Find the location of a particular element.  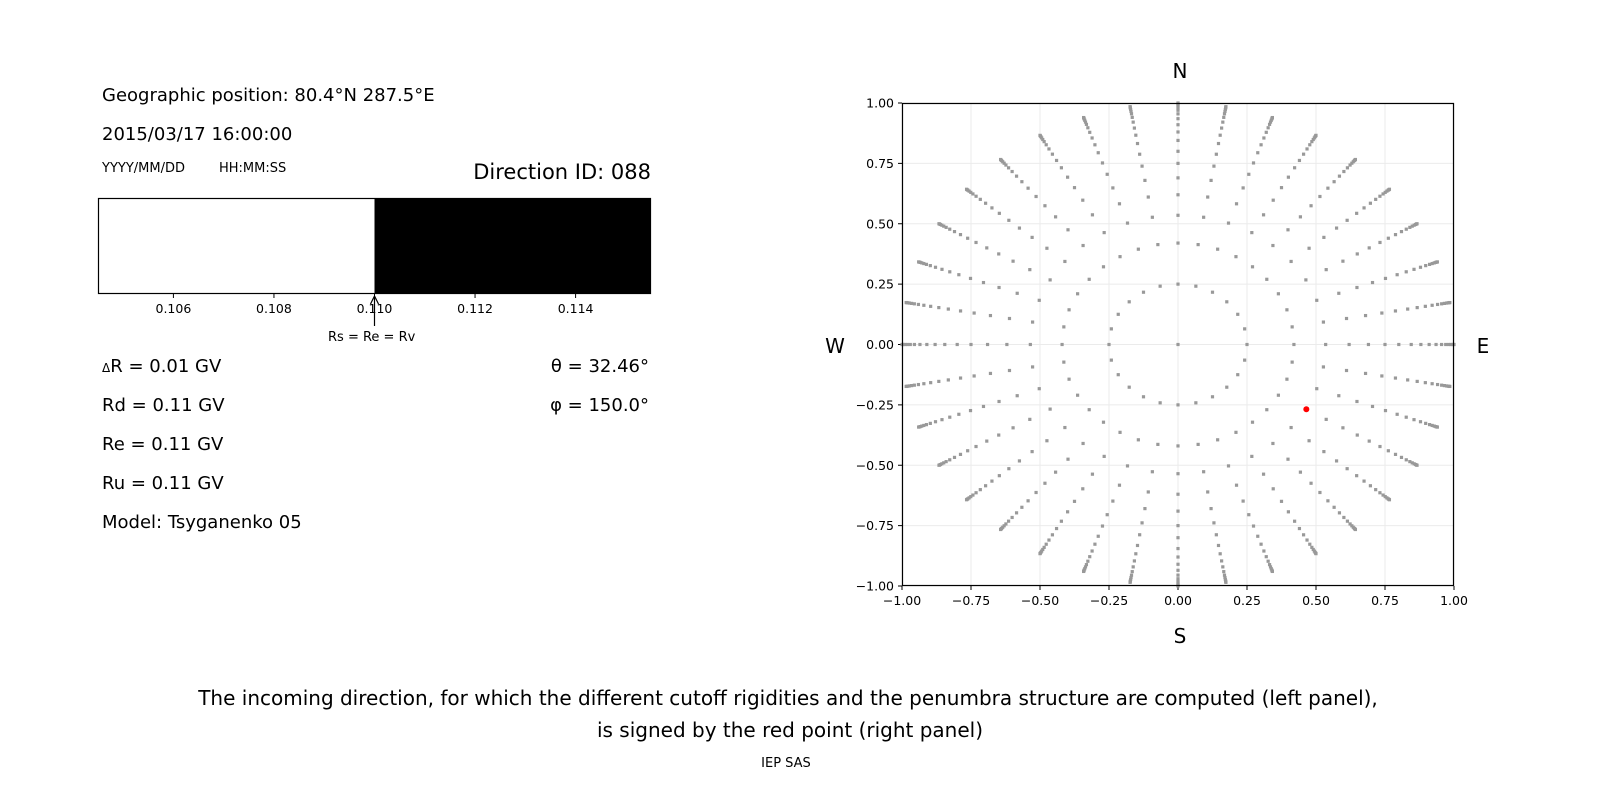

x-tick-label: −0.50 is located at coordinates (1040, 600).